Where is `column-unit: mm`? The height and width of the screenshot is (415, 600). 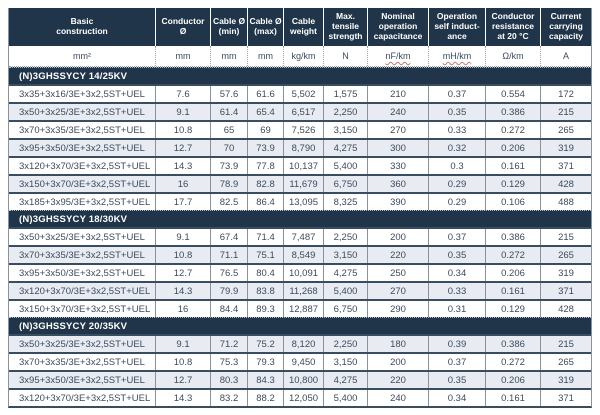 column-unit: mm is located at coordinates (182, 56).